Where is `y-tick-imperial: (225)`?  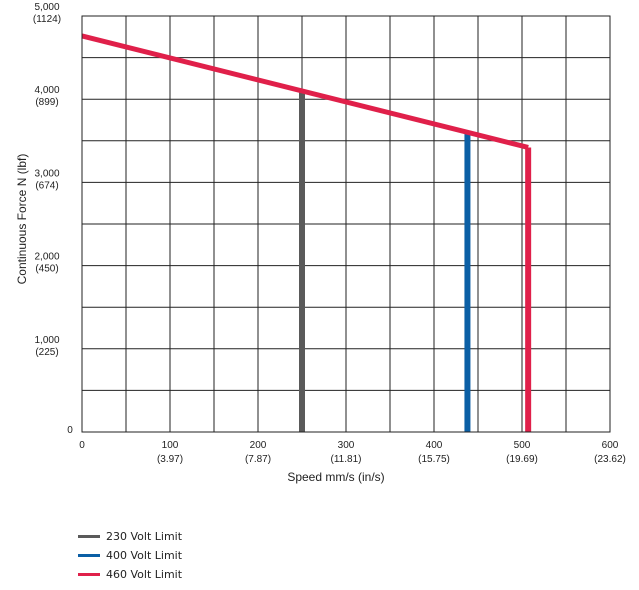 y-tick-imperial: (225) is located at coordinates (46, 352).